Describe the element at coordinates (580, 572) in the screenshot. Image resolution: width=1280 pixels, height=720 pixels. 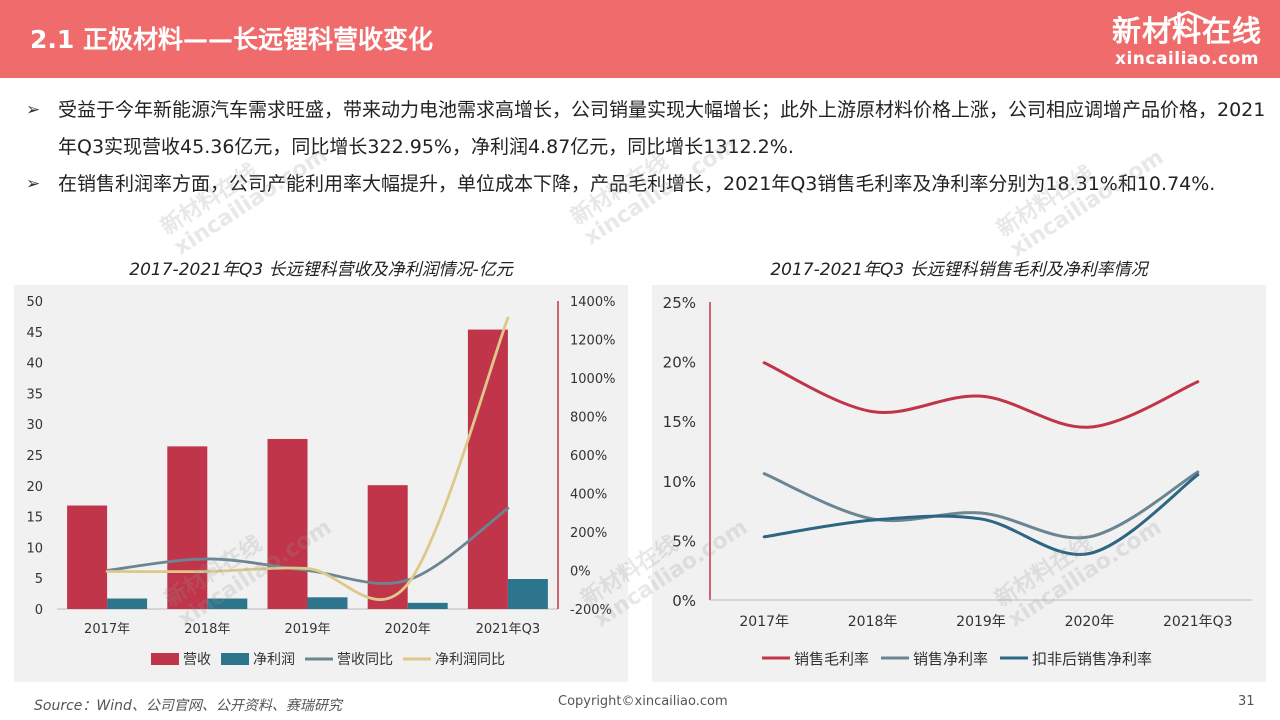
I see `y-right-tick-label: 0%` at that location.